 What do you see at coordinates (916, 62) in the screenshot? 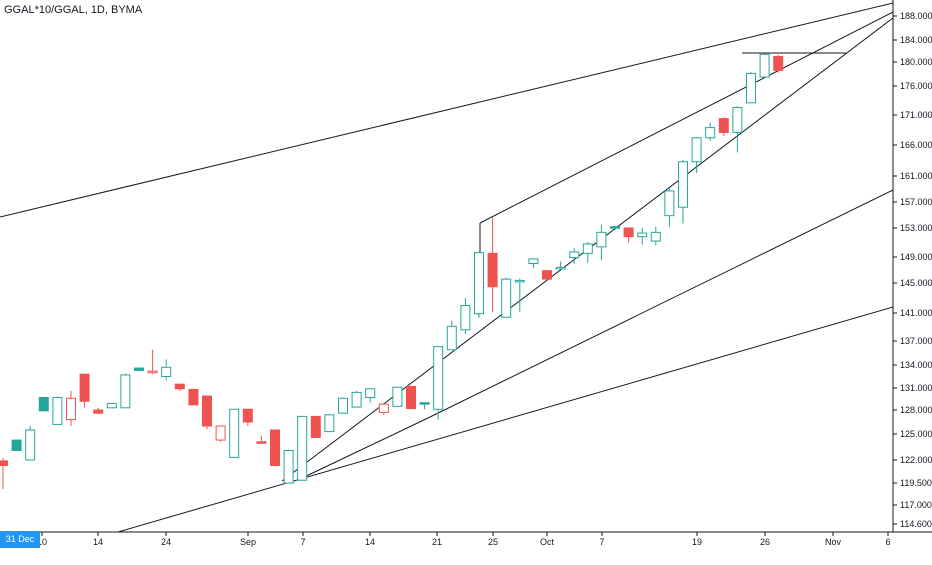
I see `price-tick-label: 180.000` at bounding box center [916, 62].